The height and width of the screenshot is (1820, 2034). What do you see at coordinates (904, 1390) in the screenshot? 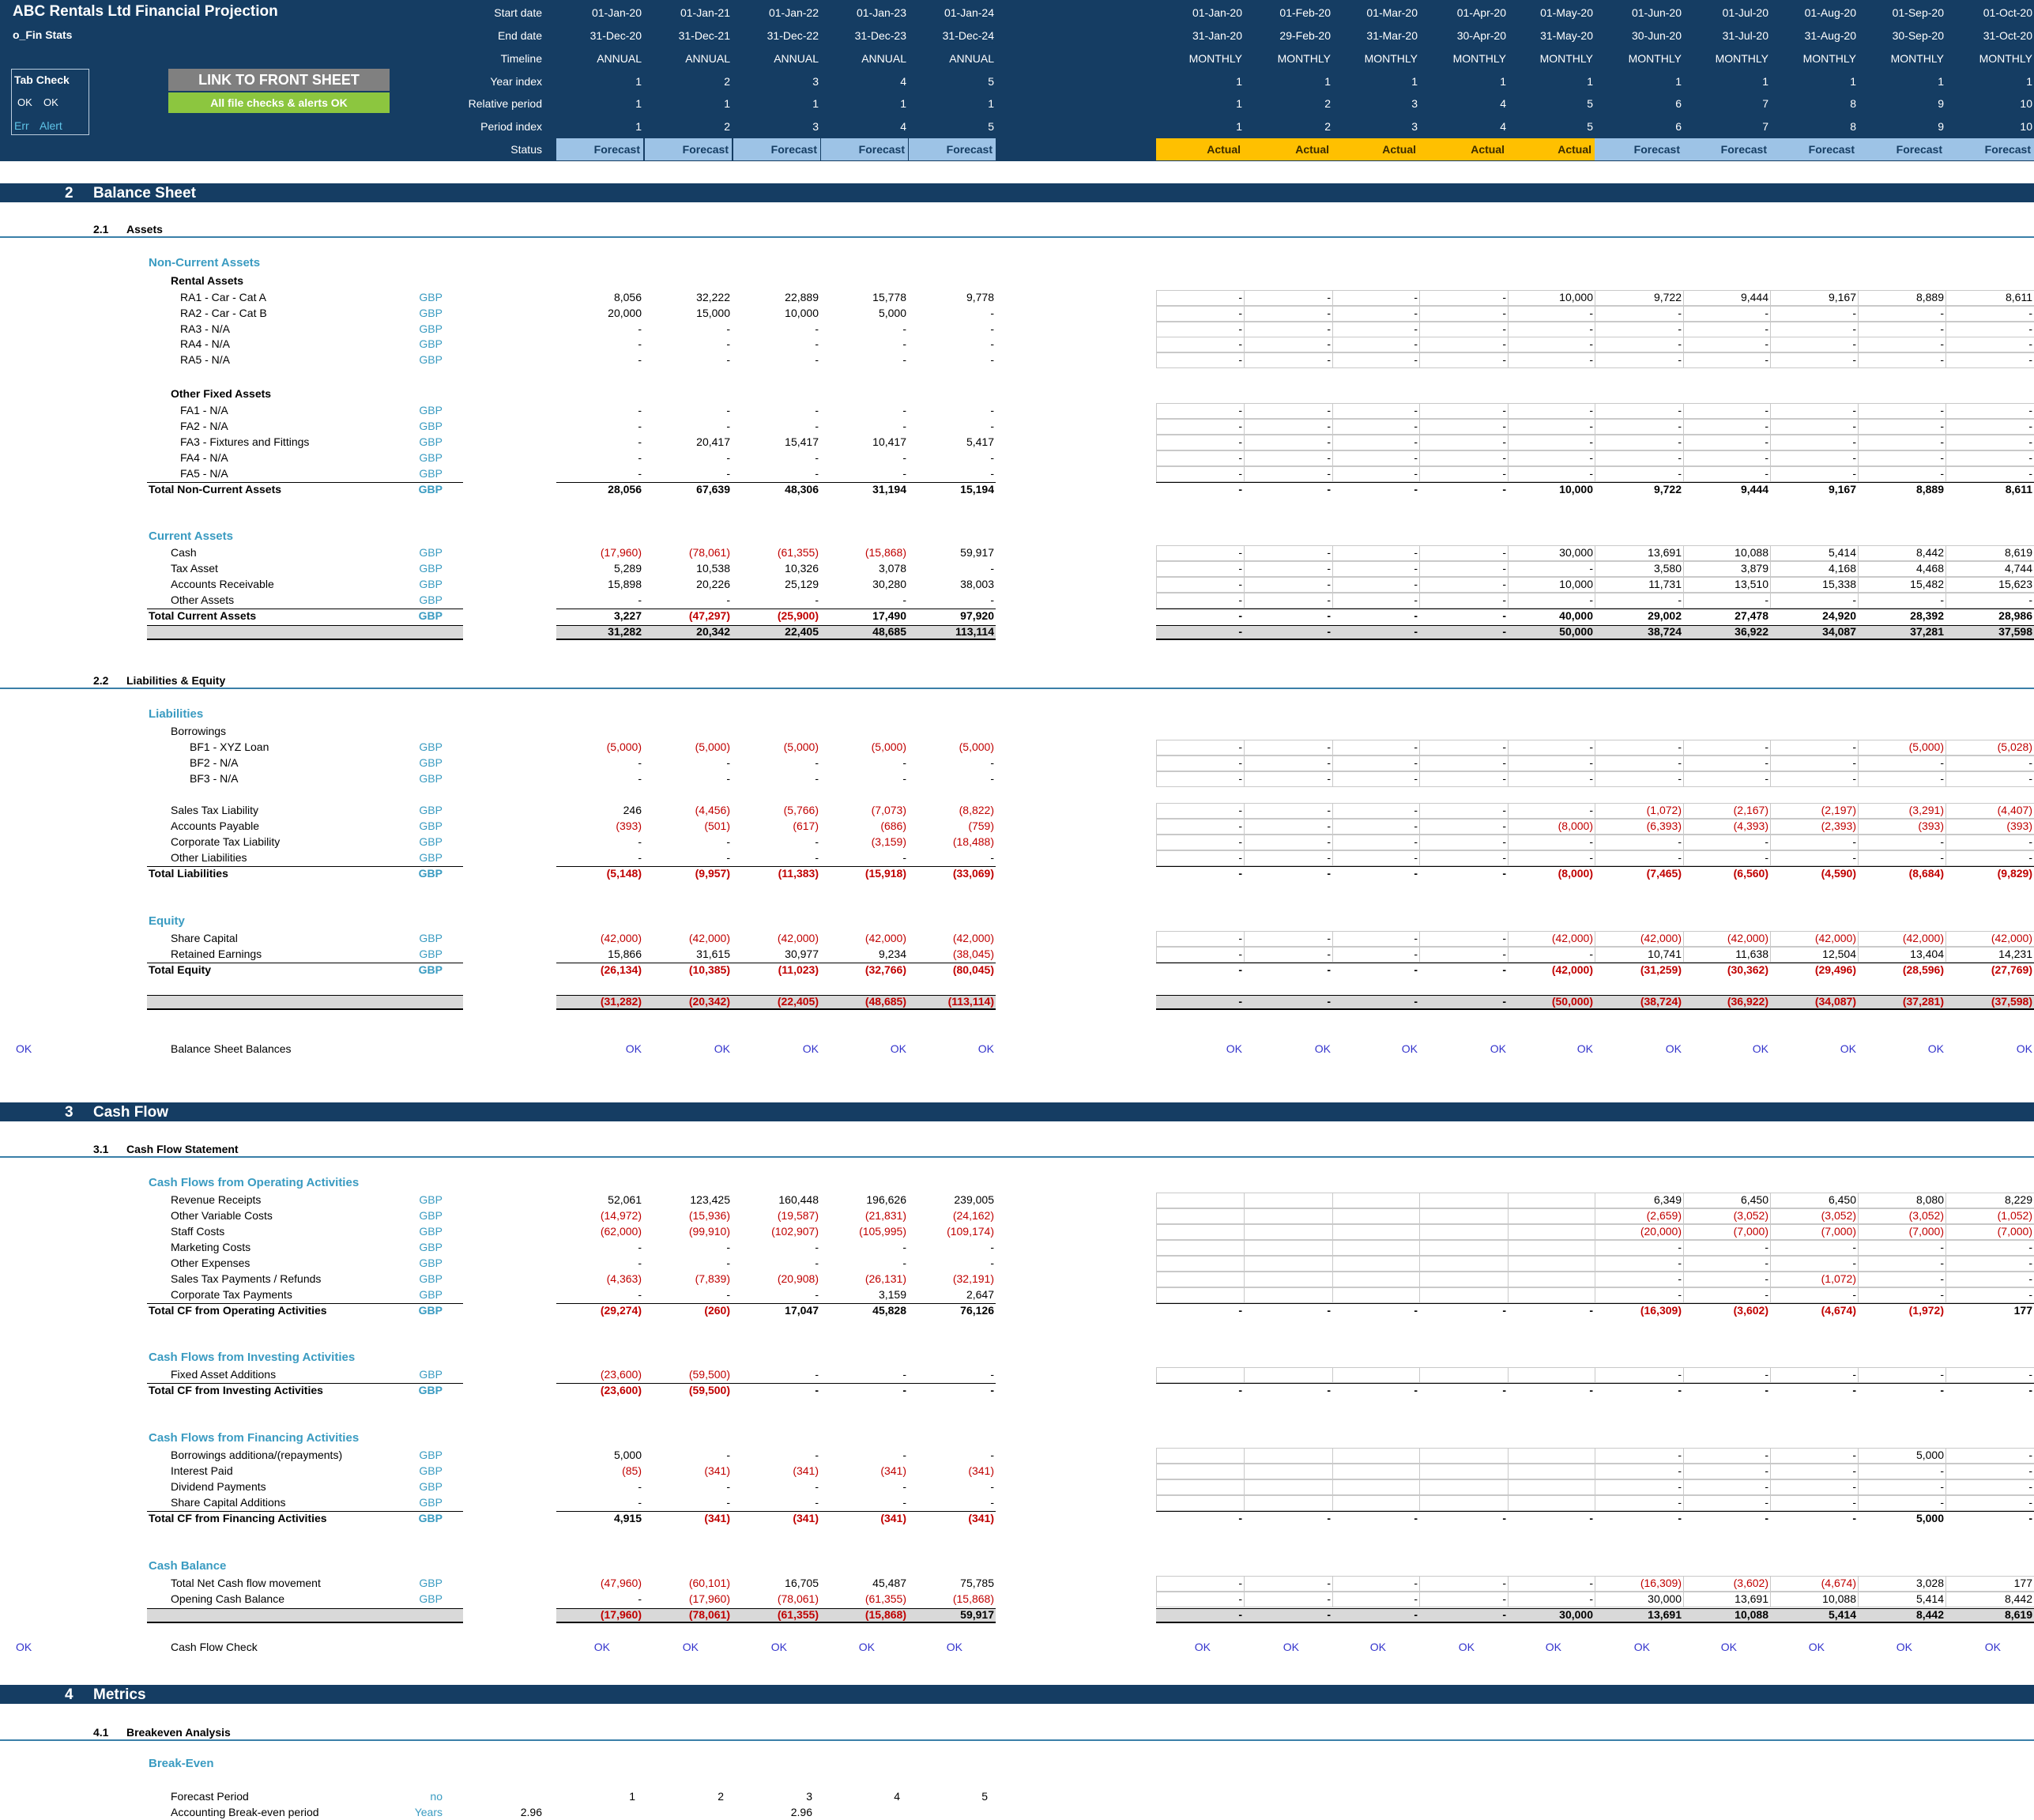
I see `total-value-annual: -` at bounding box center [904, 1390].